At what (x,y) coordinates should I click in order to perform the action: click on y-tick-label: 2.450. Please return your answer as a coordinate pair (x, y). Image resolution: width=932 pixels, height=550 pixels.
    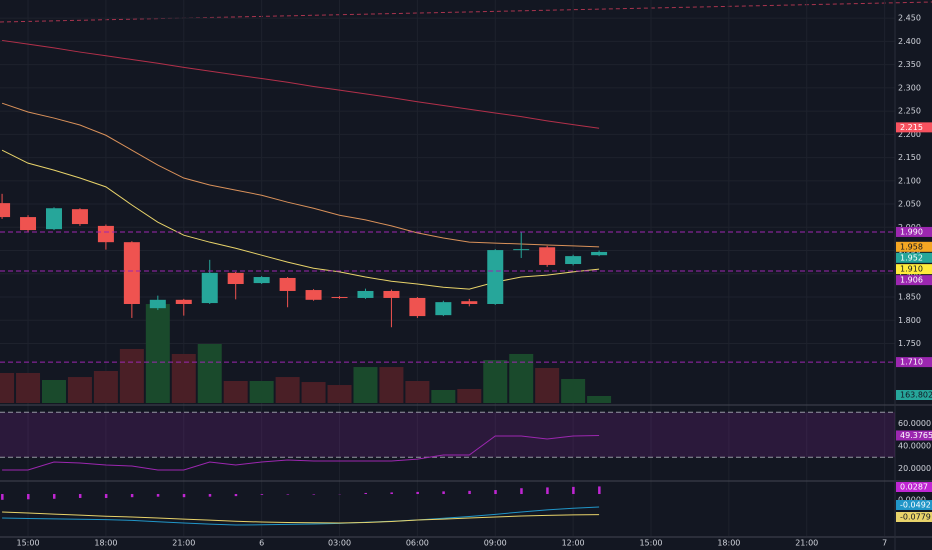
    Looking at the image, I should click on (909, 18).